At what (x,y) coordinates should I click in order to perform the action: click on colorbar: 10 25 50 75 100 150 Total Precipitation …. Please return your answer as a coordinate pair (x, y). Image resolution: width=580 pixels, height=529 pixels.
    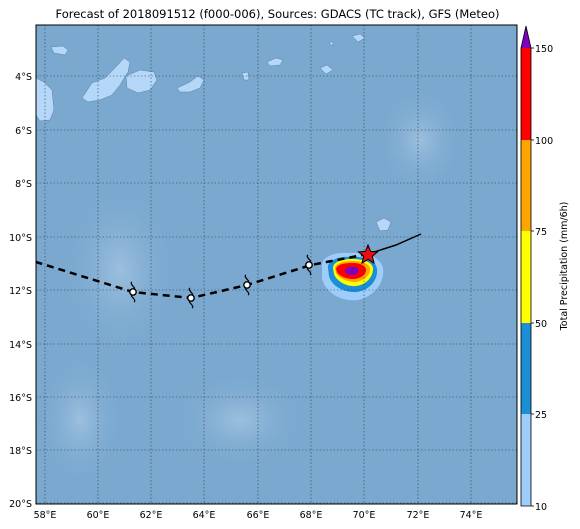
    Looking at the image, I should click on (545, 269).